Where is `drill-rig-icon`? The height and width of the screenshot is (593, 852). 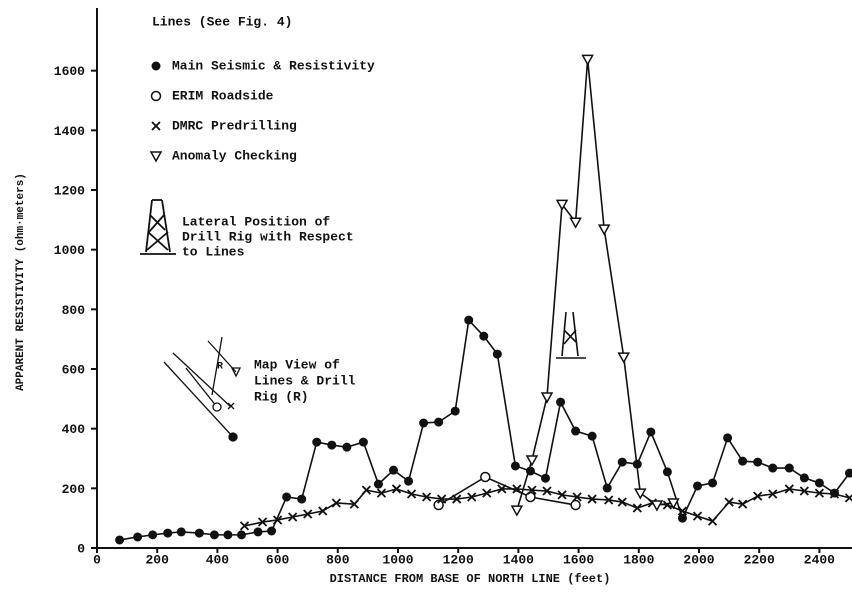
drill-rig-icon is located at coordinates (158, 227).